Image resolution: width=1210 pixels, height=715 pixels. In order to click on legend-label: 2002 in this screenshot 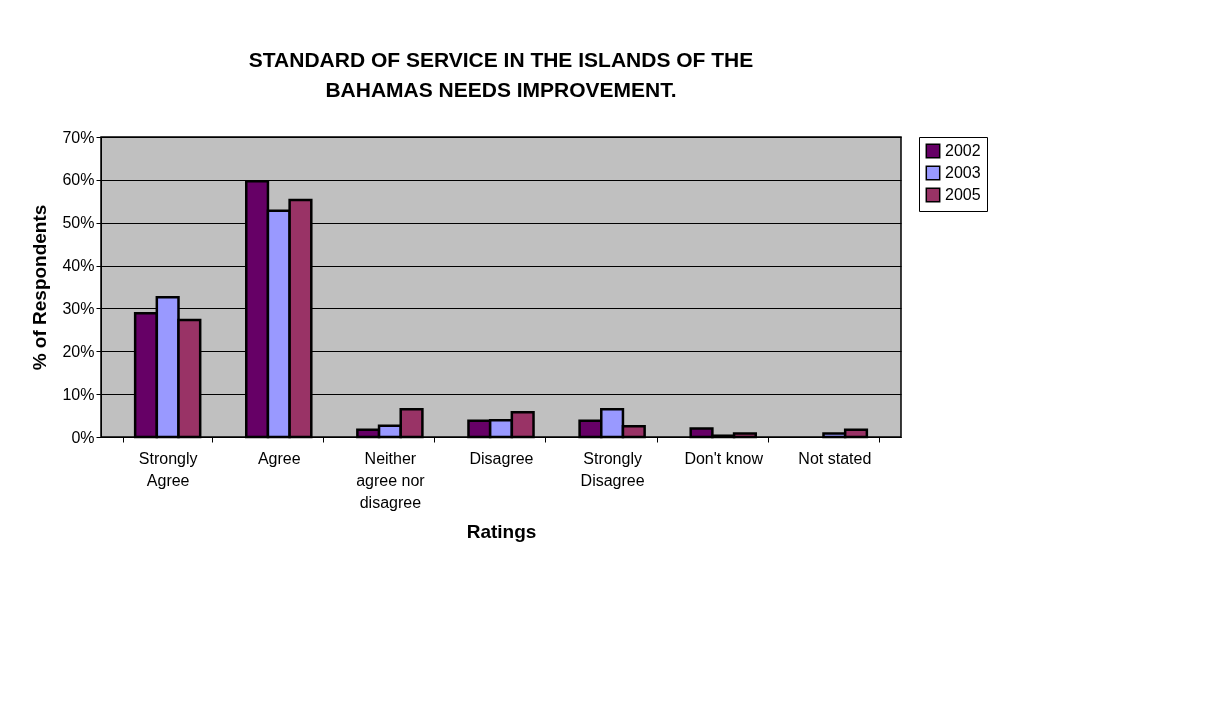, I will do `click(963, 150)`.